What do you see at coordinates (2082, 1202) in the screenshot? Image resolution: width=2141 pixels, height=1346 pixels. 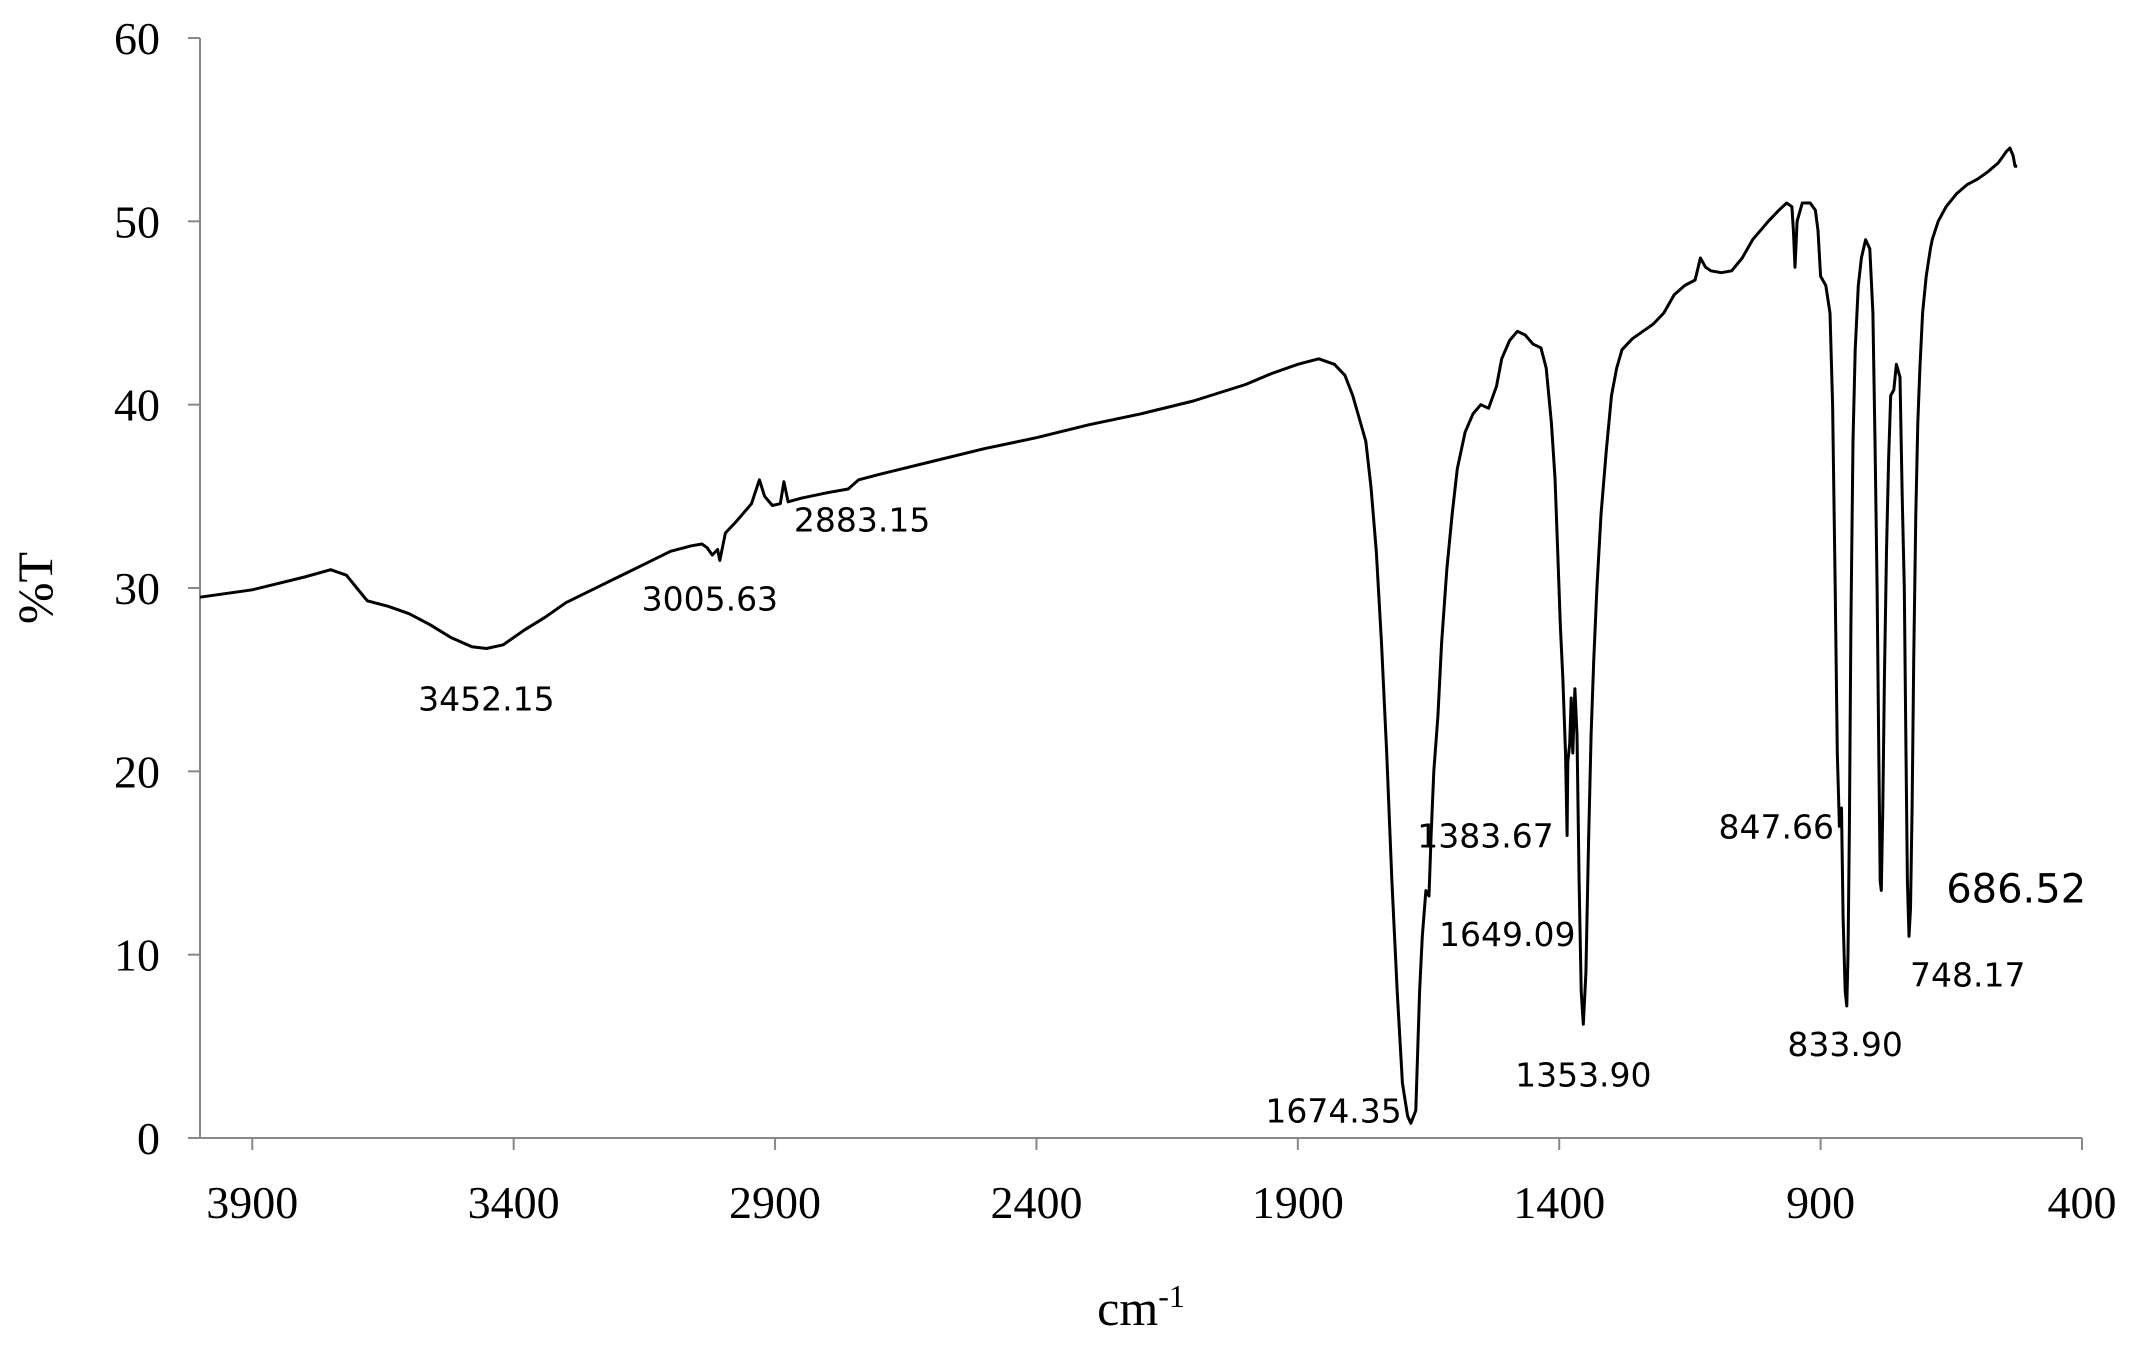 I see `x-tick-label: 400` at bounding box center [2082, 1202].